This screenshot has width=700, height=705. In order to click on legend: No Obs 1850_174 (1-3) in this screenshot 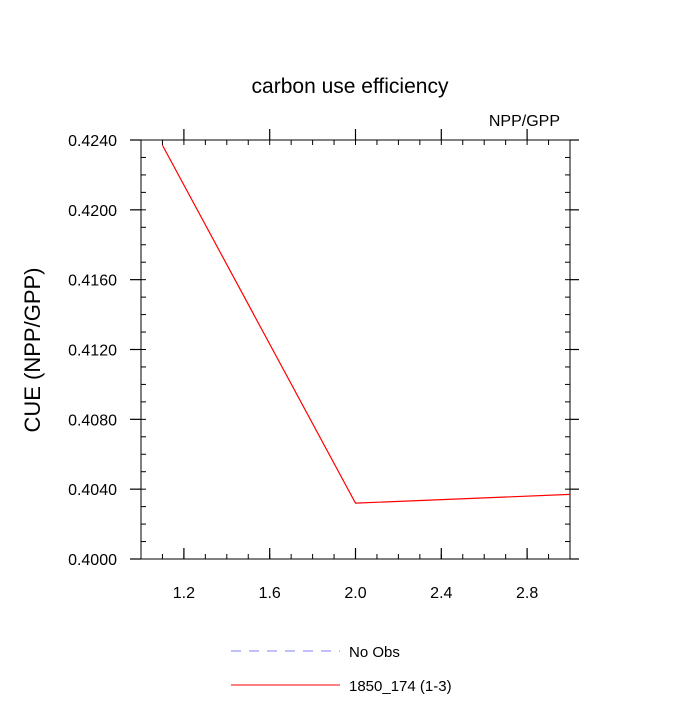, I will do `click(341, 669)`.